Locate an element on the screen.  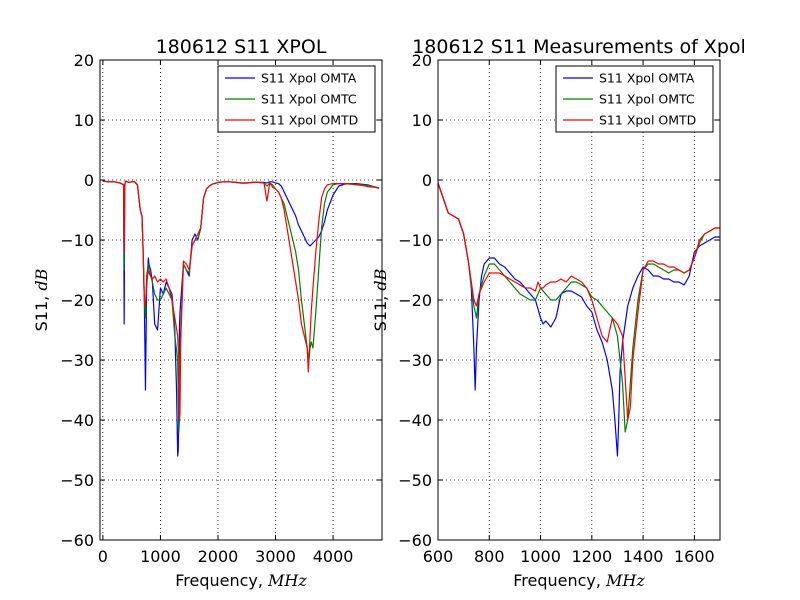
chart-right-xlabel: Frequency, MHz is located at coordinates (579, 580).